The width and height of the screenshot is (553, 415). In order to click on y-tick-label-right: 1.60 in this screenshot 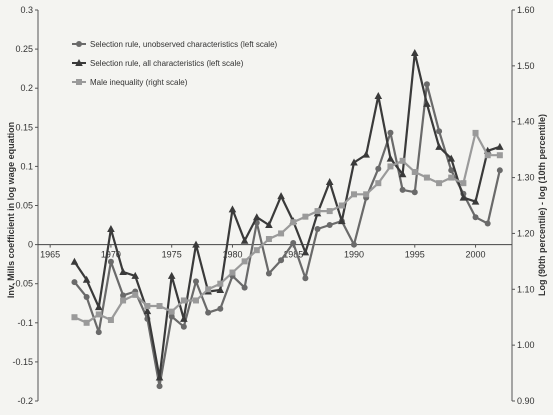, I will do `click(526, 10)`.